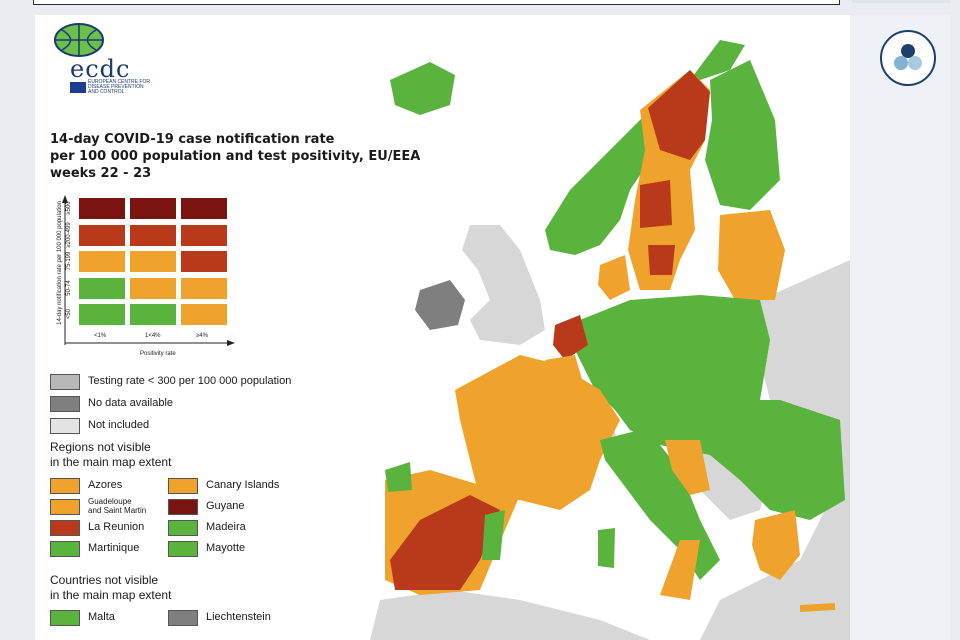 The height and width of the screenshot is (640, 960). Describe the element at coordinates (78, 87) in the screenshot. I see `eu-flag-icon` at that location.